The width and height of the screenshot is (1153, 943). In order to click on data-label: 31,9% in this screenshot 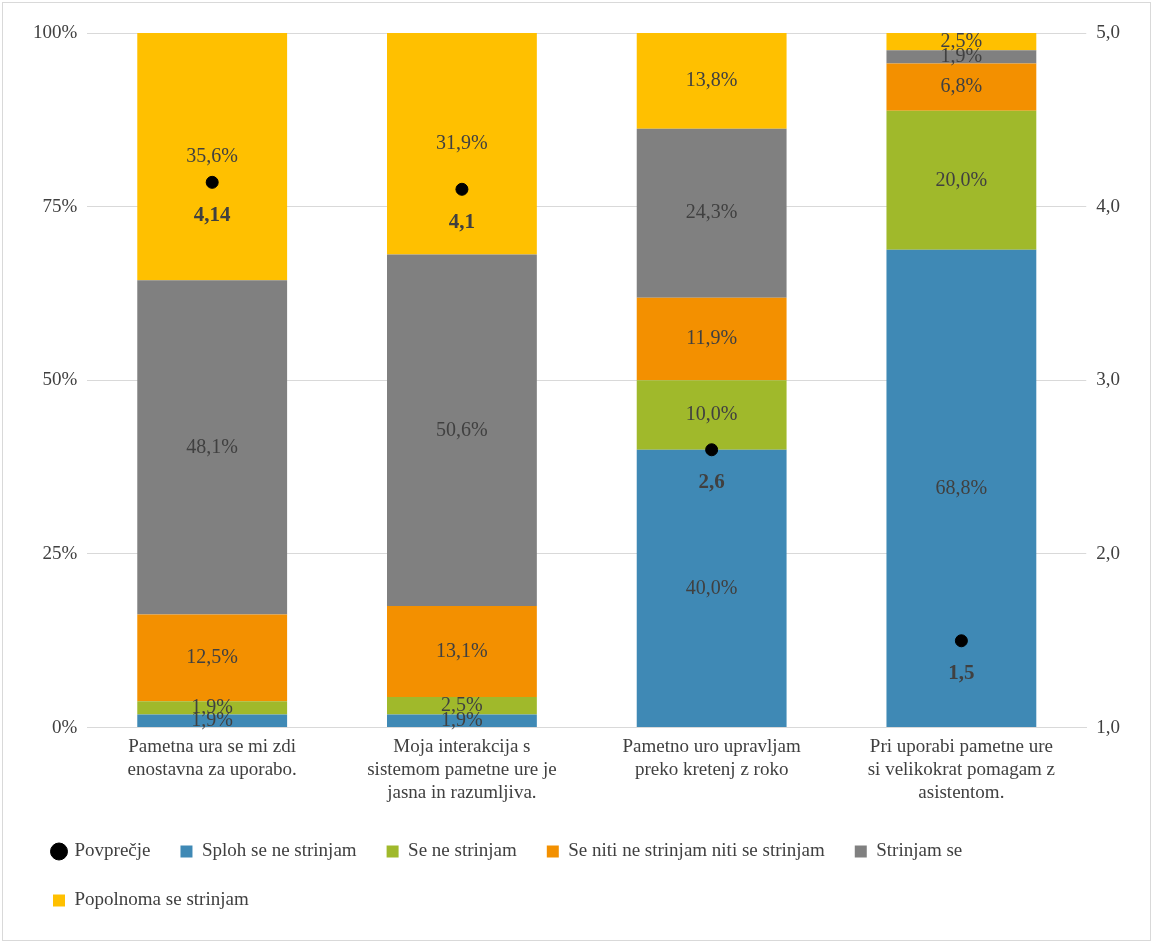, I will do `click(462, 142)`.